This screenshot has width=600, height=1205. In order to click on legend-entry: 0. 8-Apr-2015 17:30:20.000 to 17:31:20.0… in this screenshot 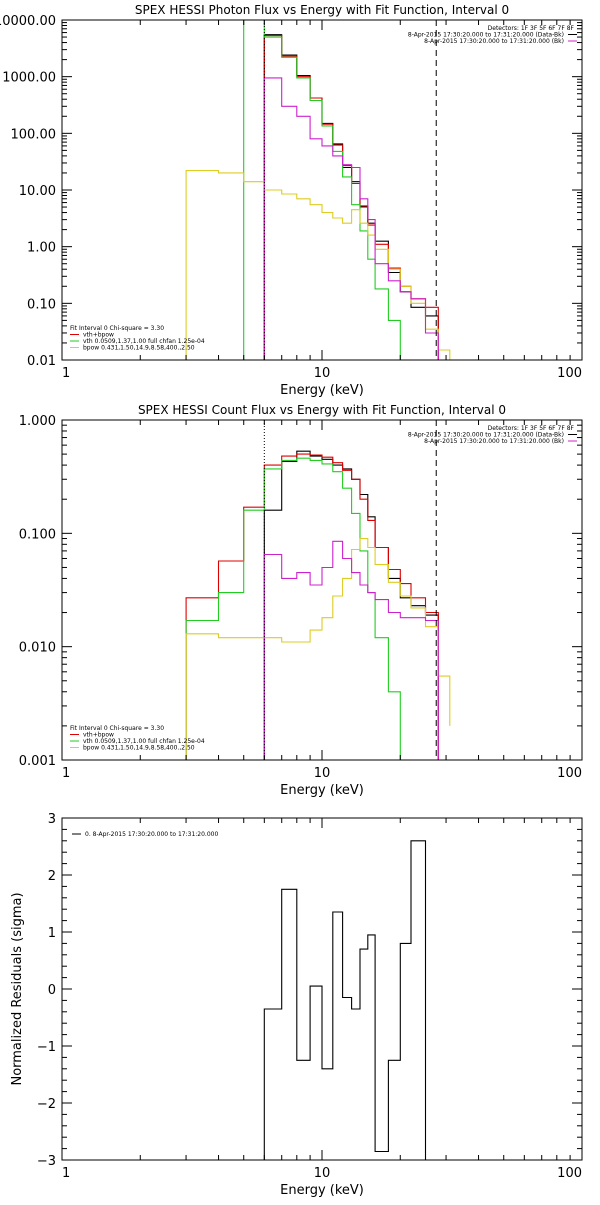, I will do `click(151, 834)`.